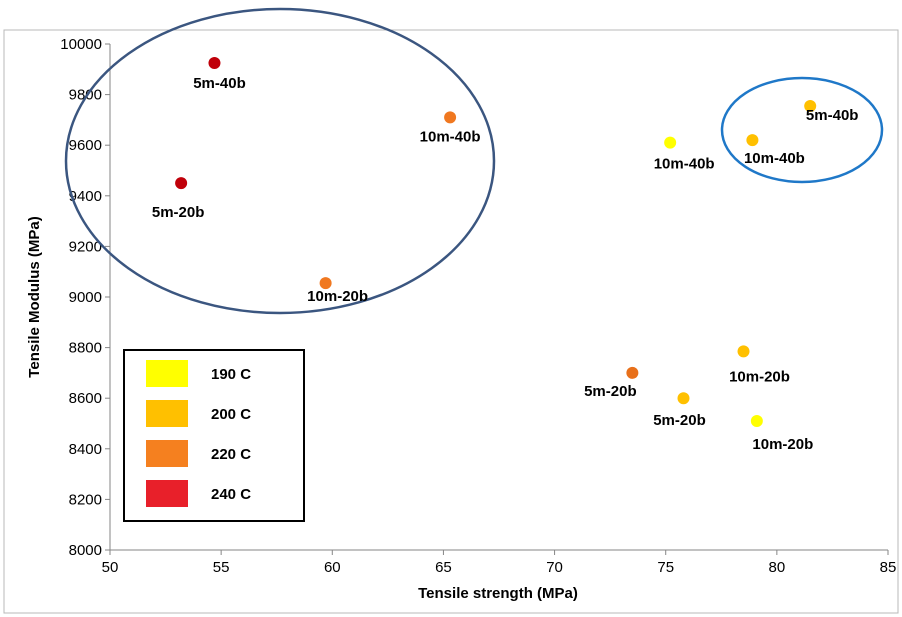 The width and height of the screenshot is (902, 617). What do you see at coordinates (665, 567) in the screenshot?
I see `x-tick-label: 75` at bounding box center [665, 567].